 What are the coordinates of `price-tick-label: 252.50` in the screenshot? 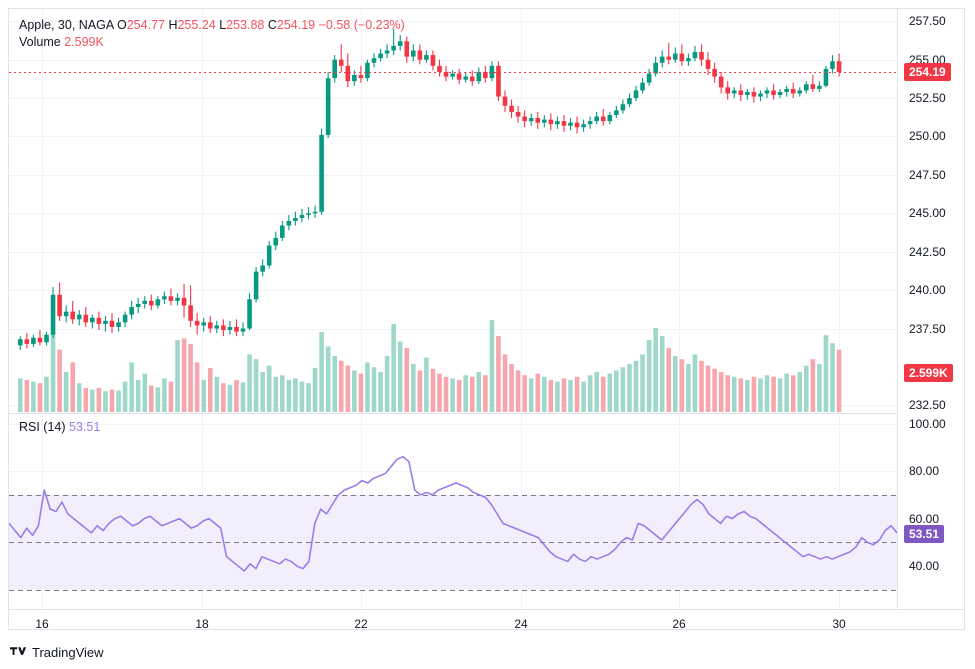 It's located at (927, 98).